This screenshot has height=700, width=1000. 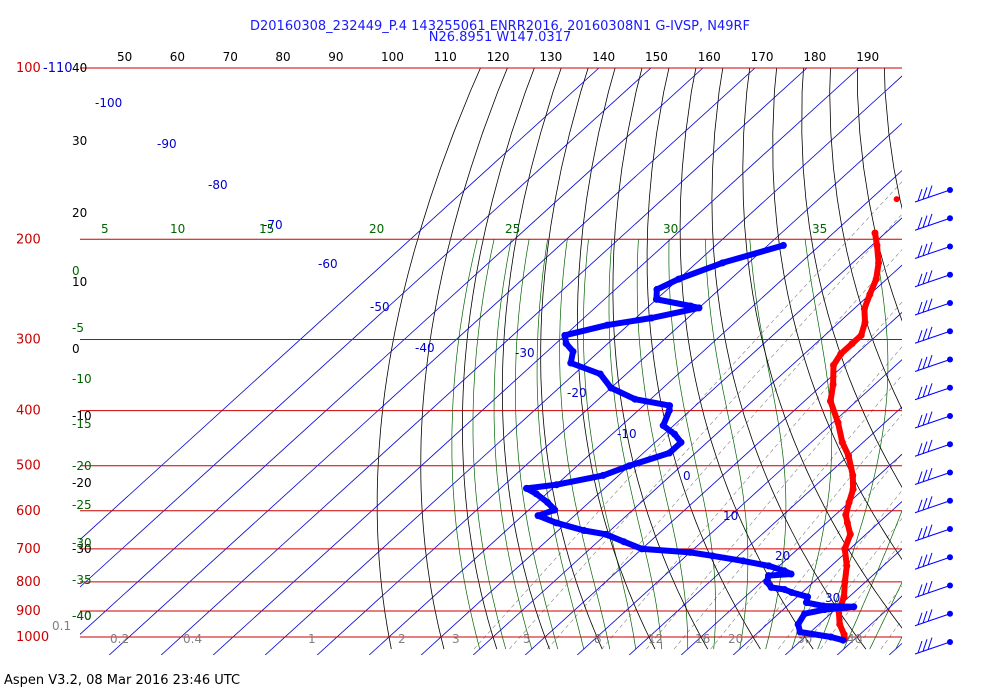 What do you see at coordinates (762, 57) in the screenshot?
I see `top-tick-label: 170` at bounding box center [762, 57].